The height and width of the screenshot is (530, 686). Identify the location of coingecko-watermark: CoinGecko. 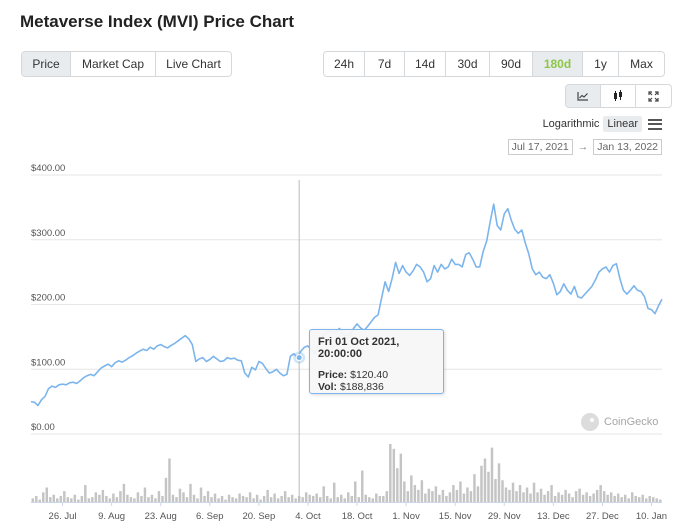
(619, 422).